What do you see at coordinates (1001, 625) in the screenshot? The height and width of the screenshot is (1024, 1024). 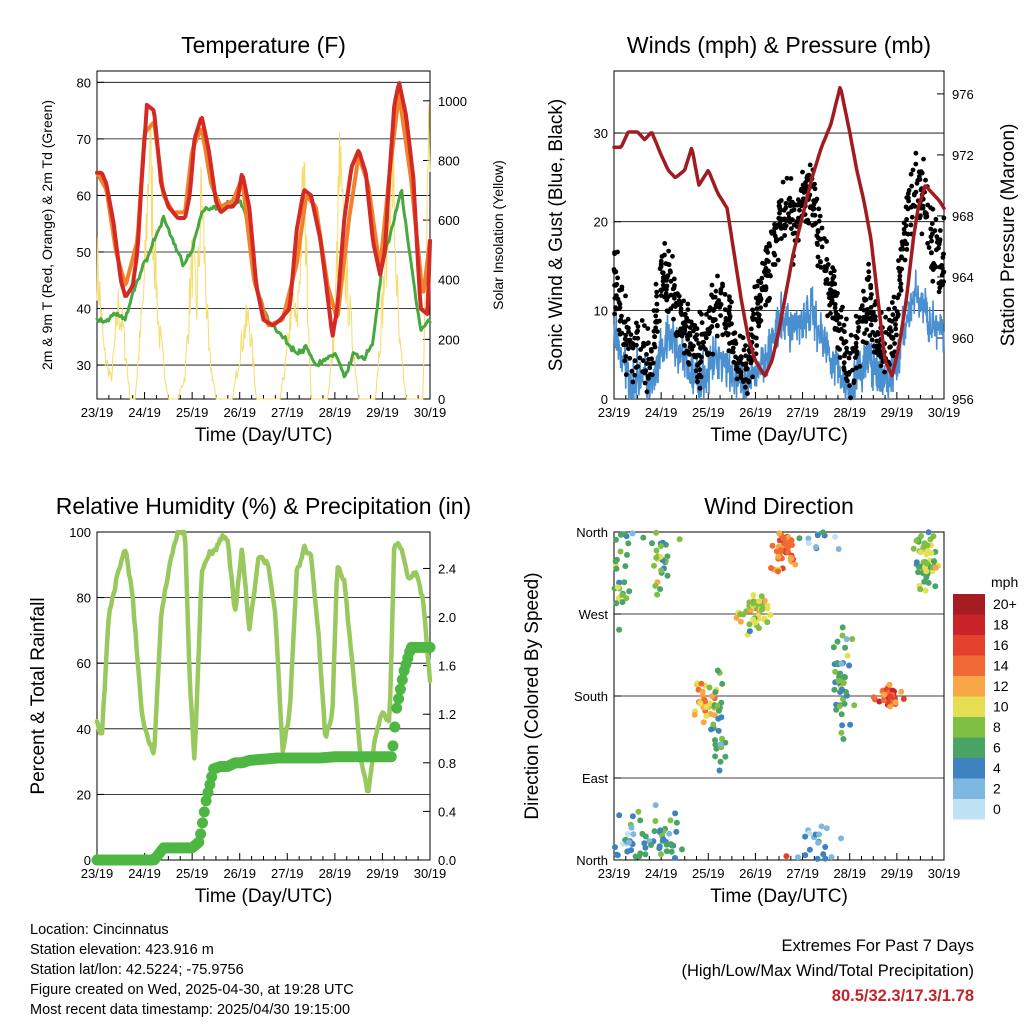 I see `legend-label: 18` at bounding box center [1001, 625].